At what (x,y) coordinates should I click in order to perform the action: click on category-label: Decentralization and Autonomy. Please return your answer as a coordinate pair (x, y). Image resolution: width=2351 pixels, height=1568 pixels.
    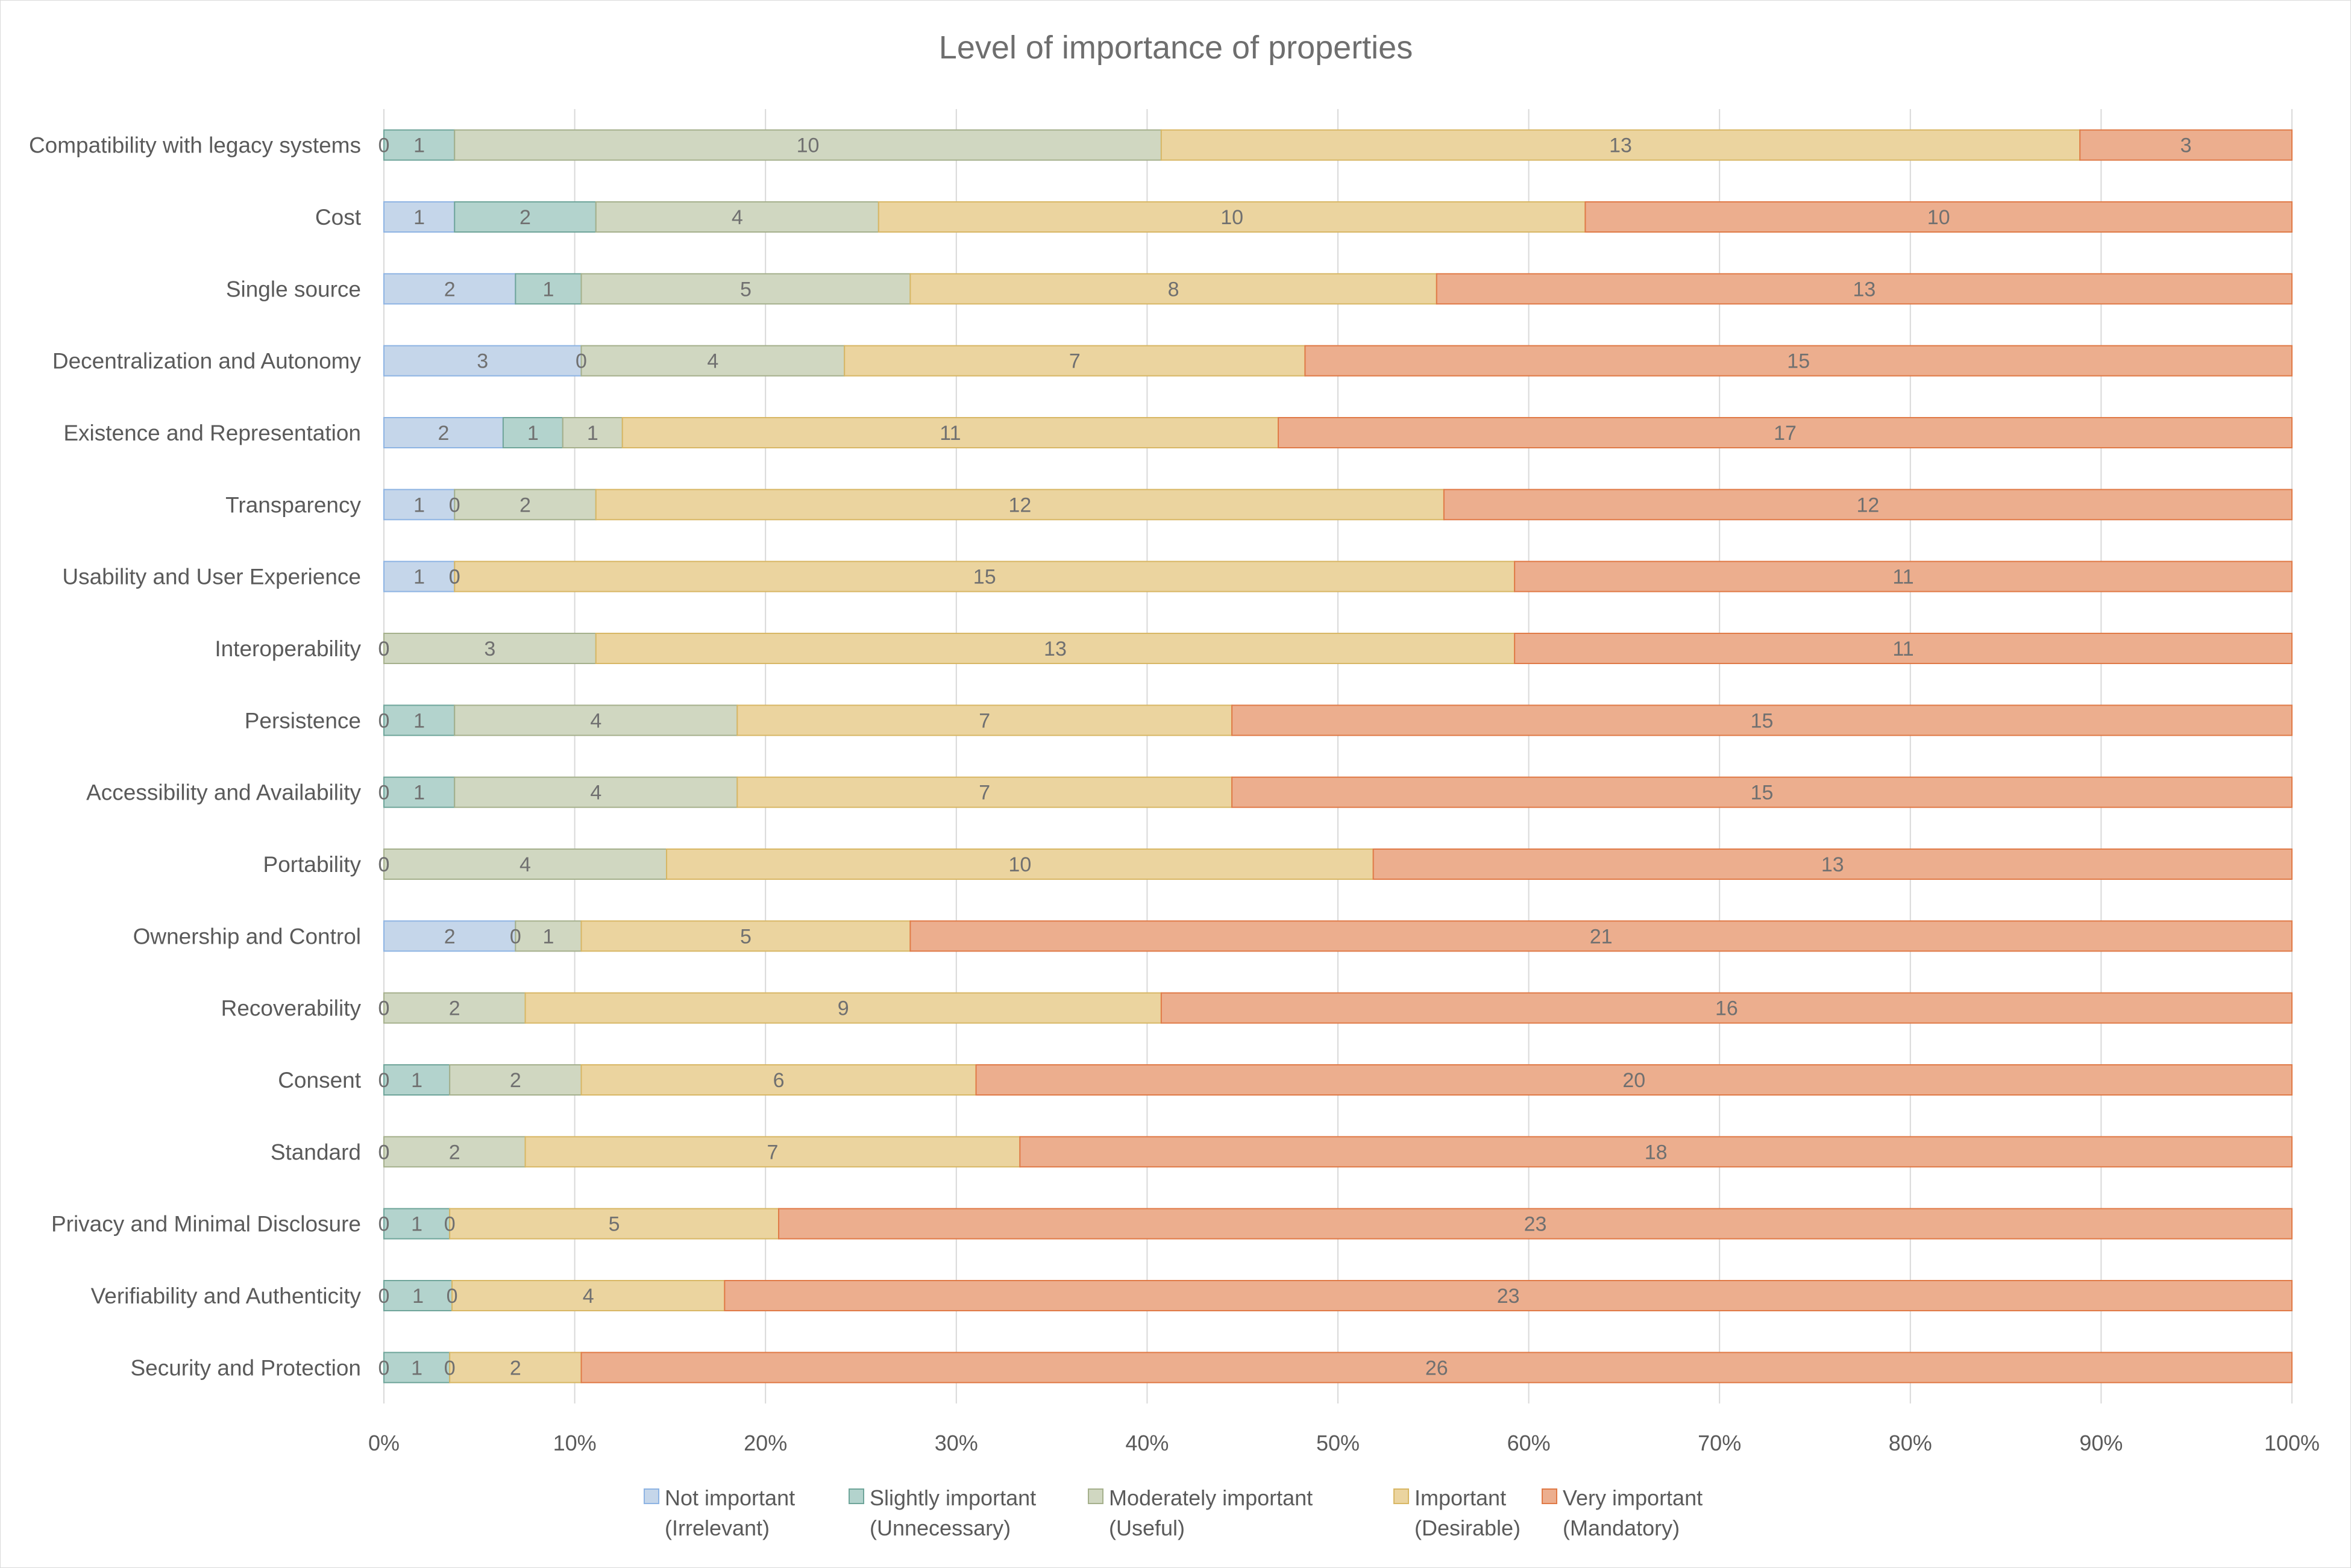
    Looking at the image, I should click on (207, 361).